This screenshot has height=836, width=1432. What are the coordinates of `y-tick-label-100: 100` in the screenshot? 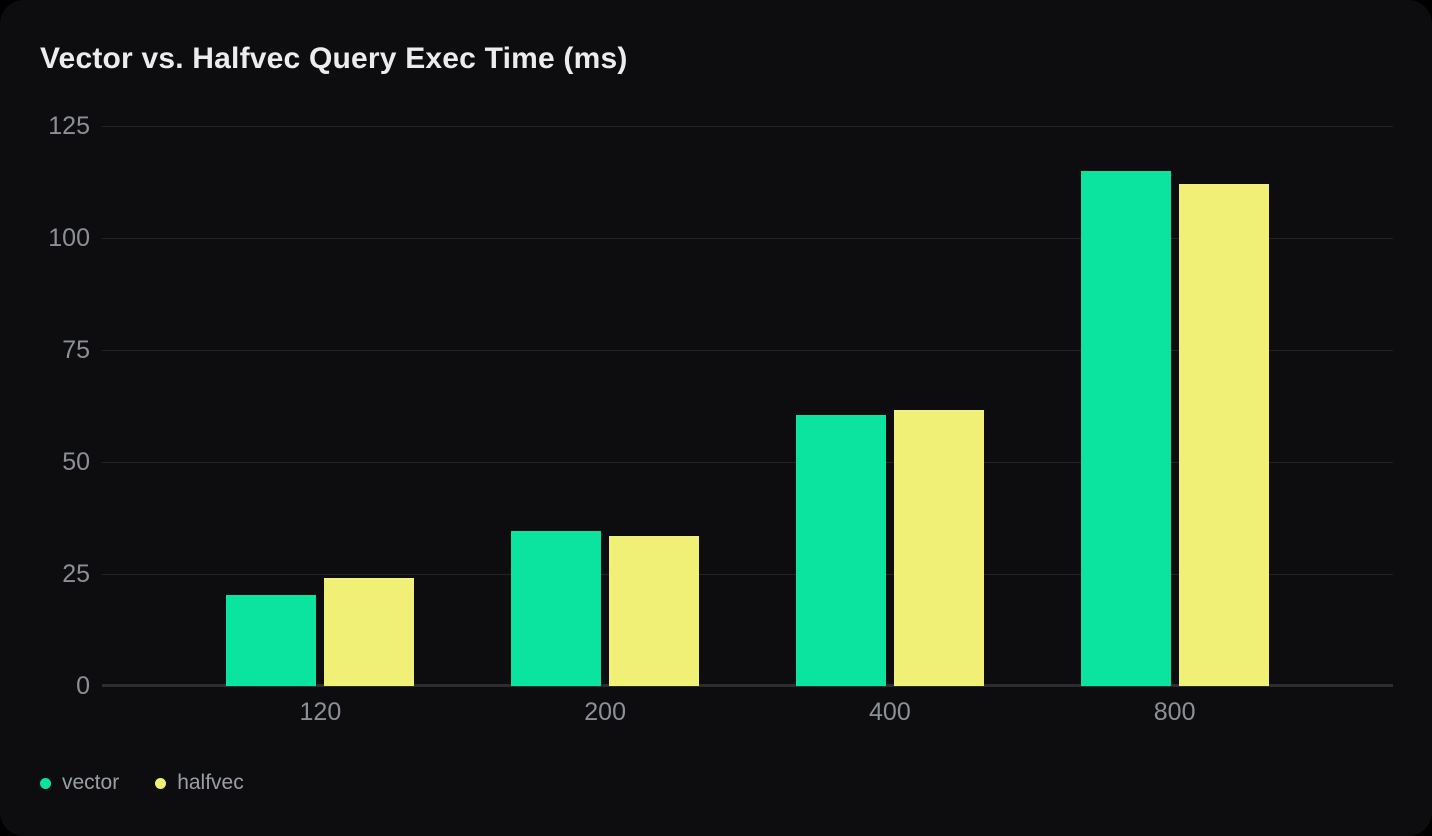 It's located at (69, 238).